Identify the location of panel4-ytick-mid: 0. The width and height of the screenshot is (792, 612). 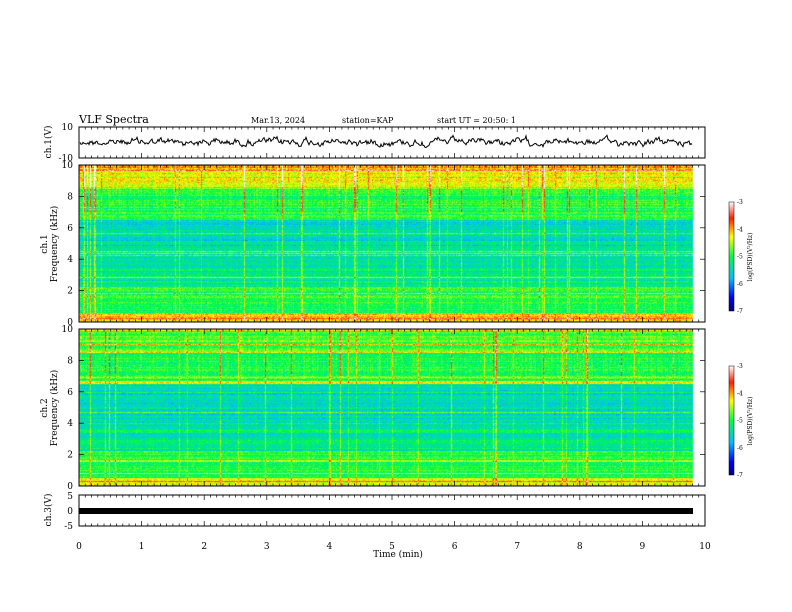
(70, 512).